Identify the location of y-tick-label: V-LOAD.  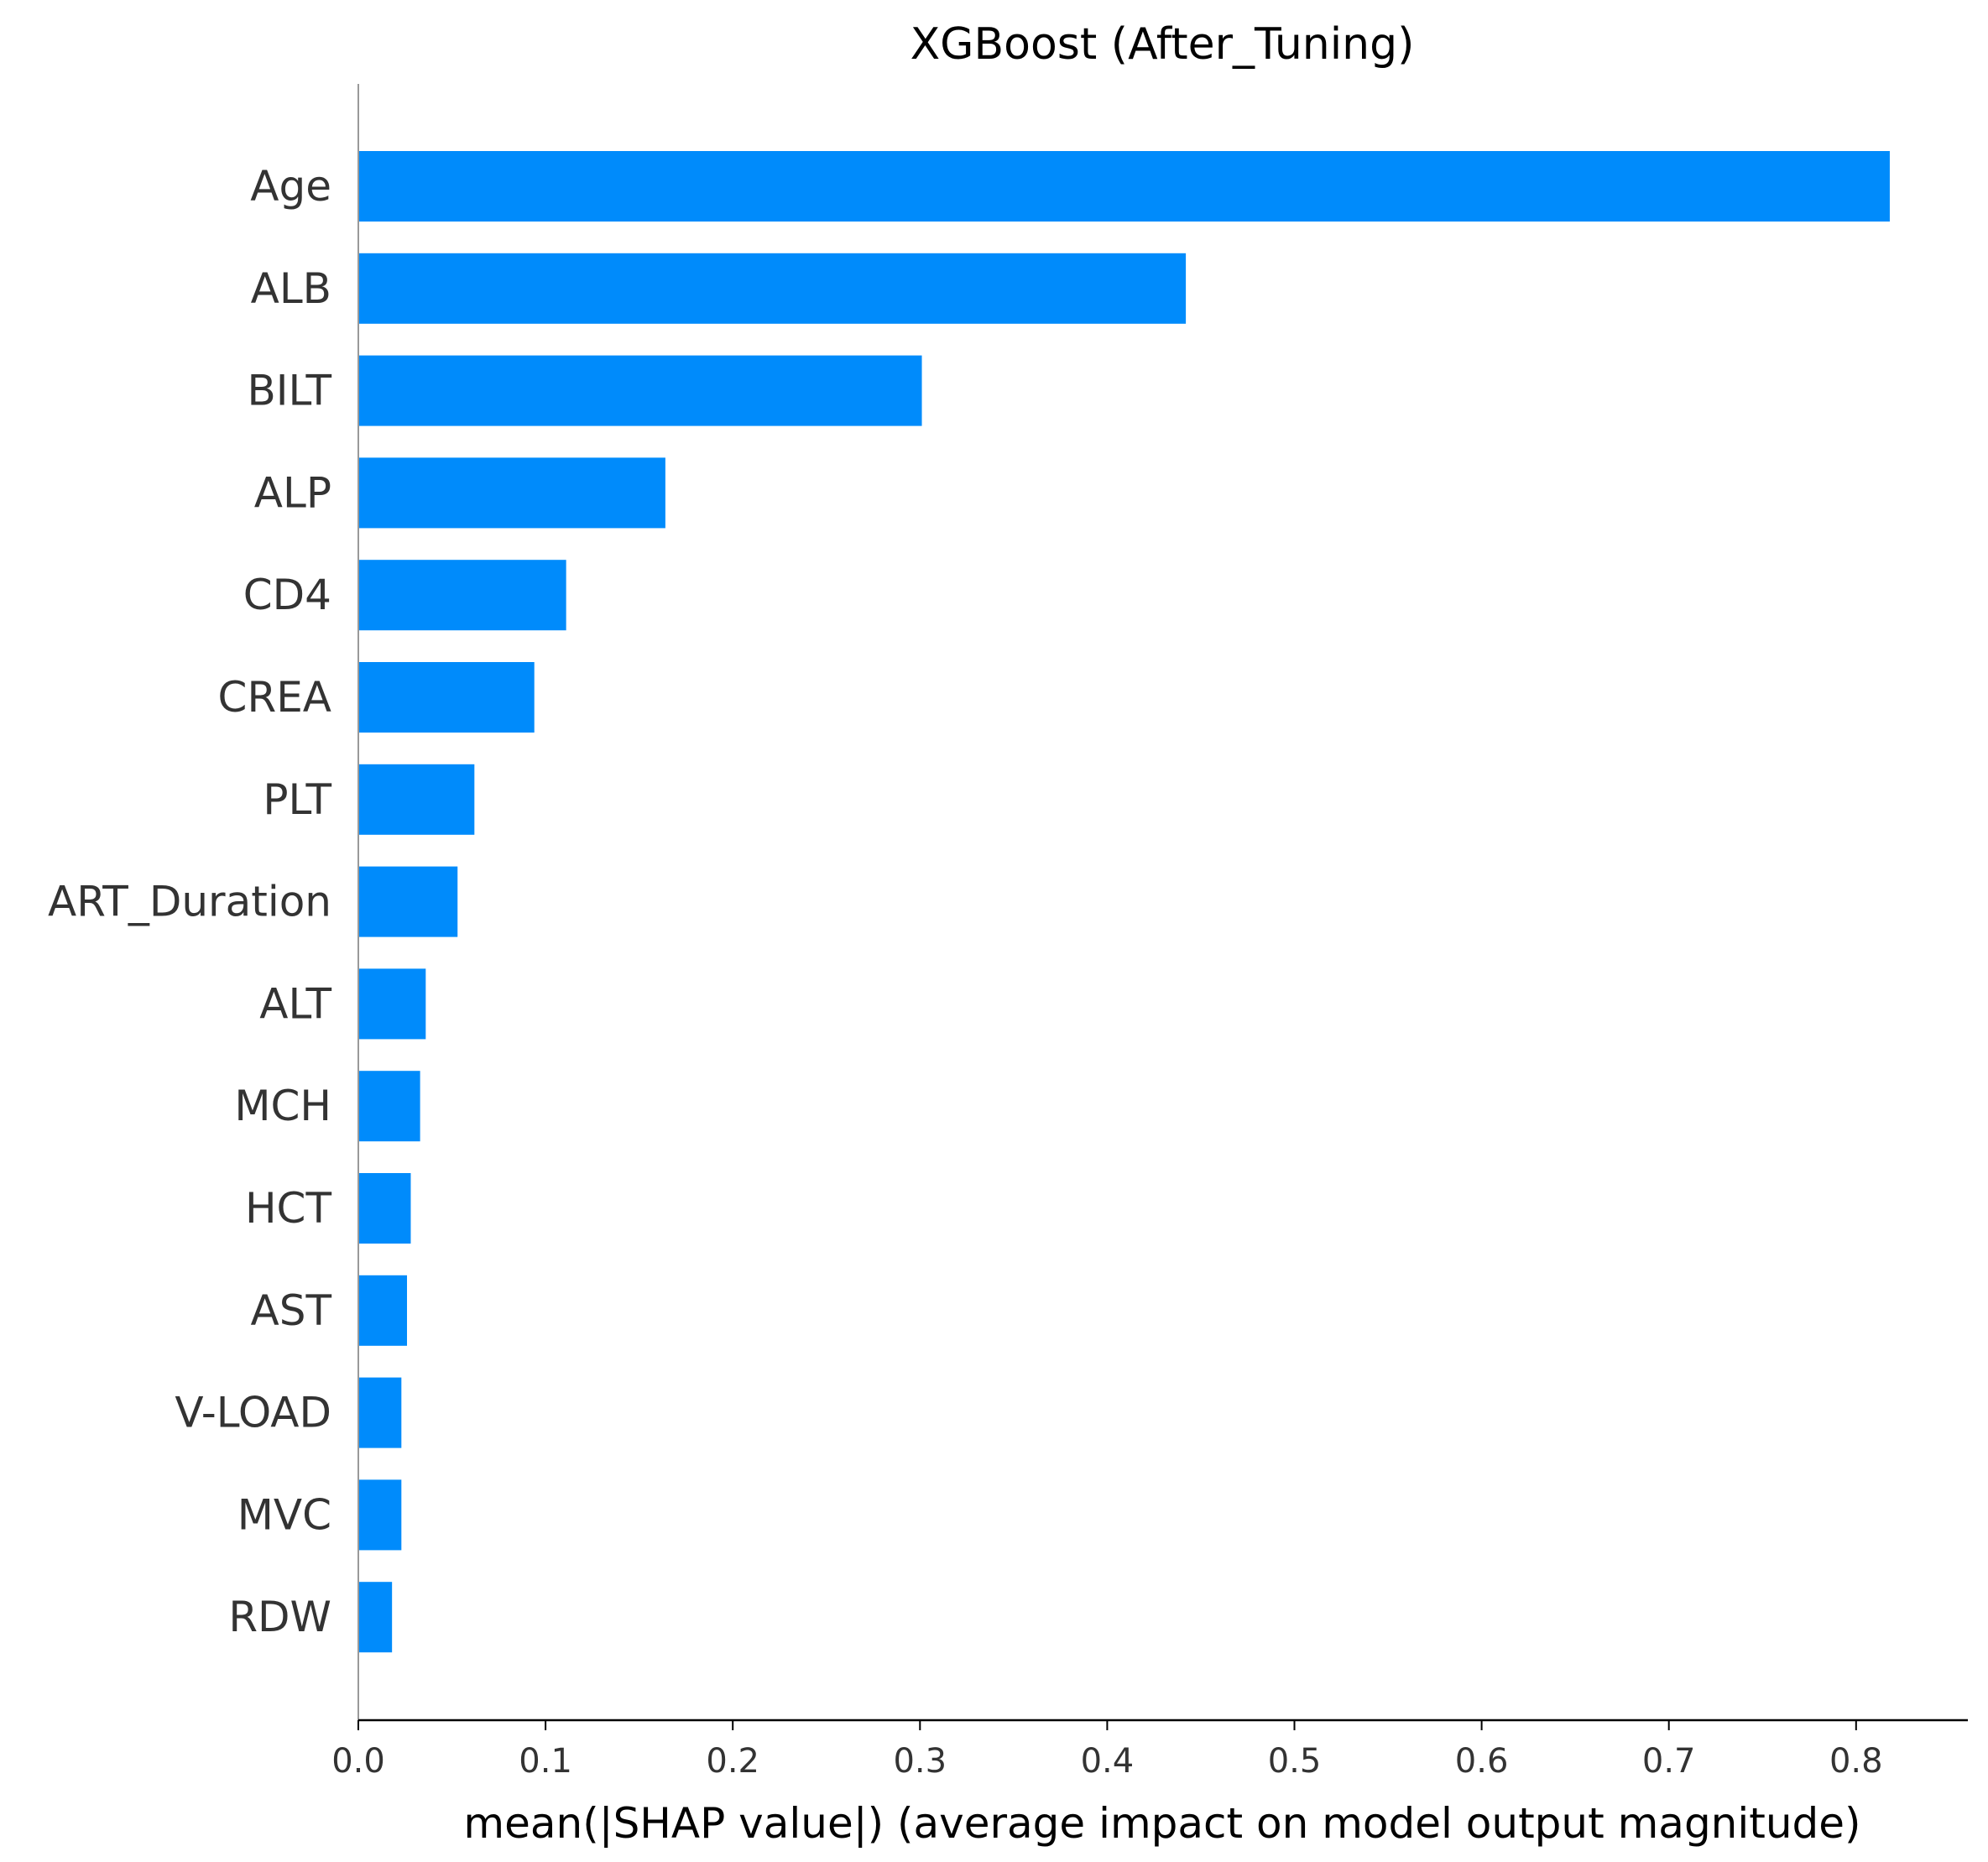
(253, 1413).